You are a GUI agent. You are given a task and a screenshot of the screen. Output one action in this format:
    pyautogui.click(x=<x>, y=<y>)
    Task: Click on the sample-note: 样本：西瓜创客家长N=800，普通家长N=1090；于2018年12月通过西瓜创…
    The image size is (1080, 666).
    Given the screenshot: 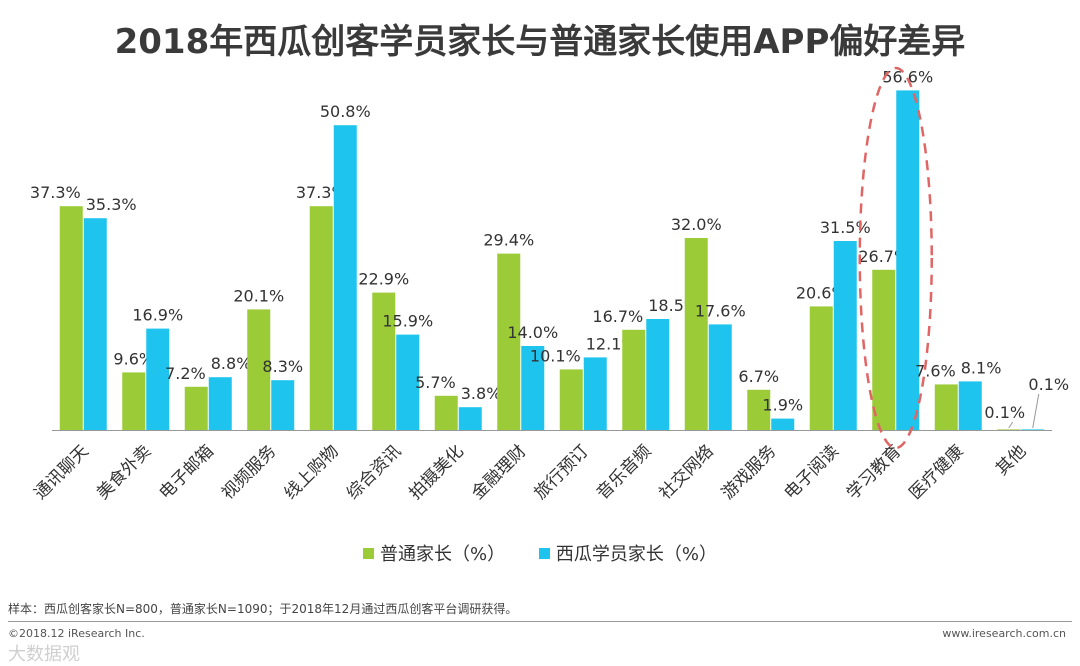 What is the action you would take?
    pyautogui.click(x=263, y=609)
    